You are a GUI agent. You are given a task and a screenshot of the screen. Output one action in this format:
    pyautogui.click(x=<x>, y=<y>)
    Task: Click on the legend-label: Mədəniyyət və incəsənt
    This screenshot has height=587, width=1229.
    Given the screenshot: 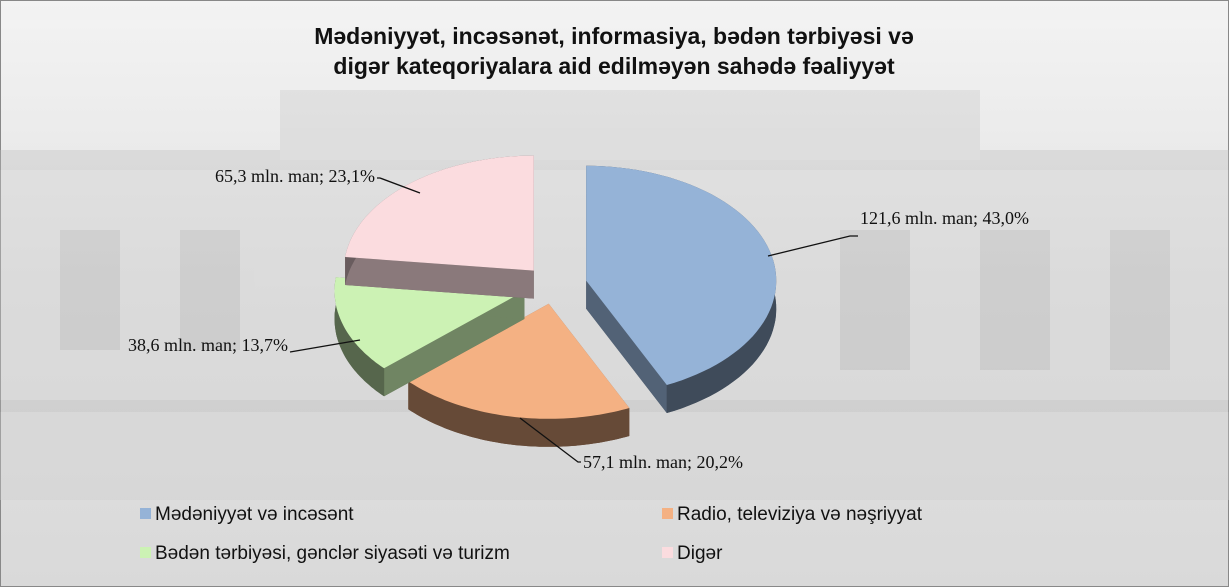 What is the action you would take?
    pyautogui.click(x=254, y=514)
    